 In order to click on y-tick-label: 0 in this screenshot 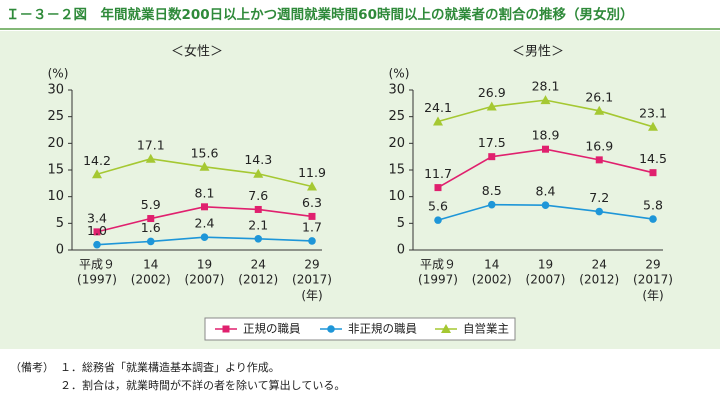, I will do `click(60, 250)`.